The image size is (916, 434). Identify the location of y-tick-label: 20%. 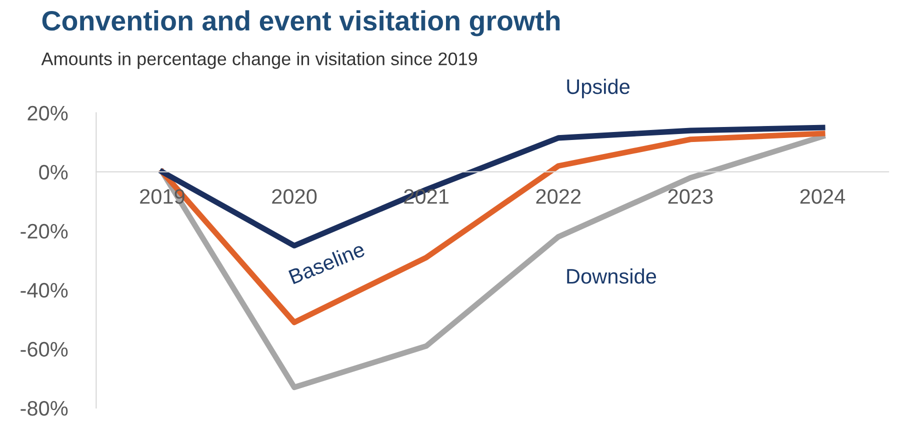
(48, 113).